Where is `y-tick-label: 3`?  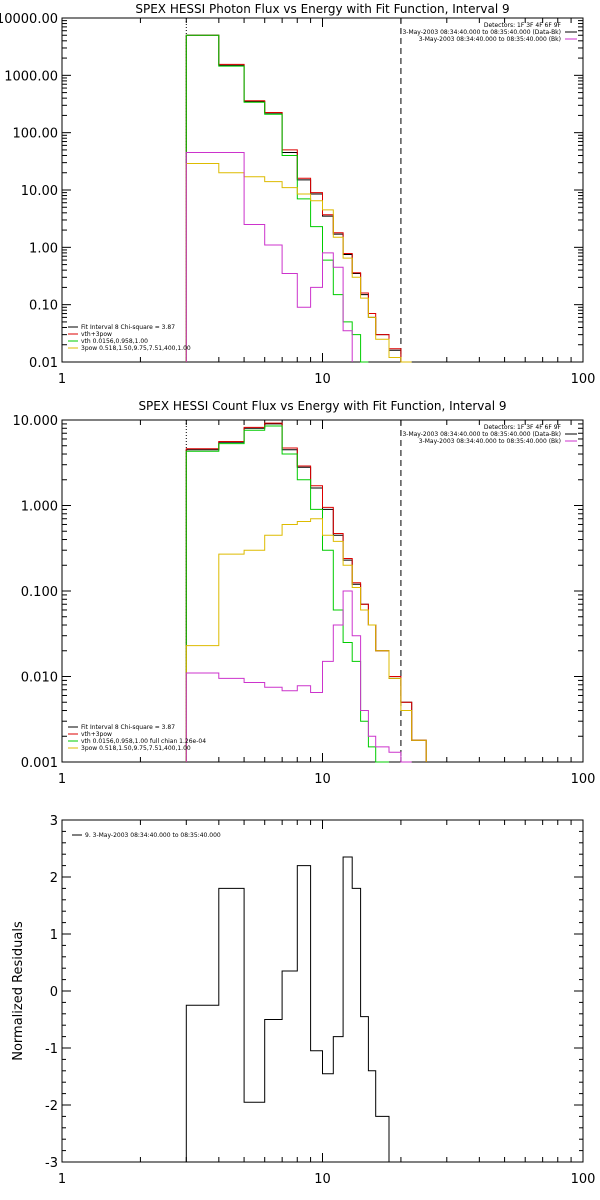
y-tick-label: 3 is located at coordinates (54, 821).